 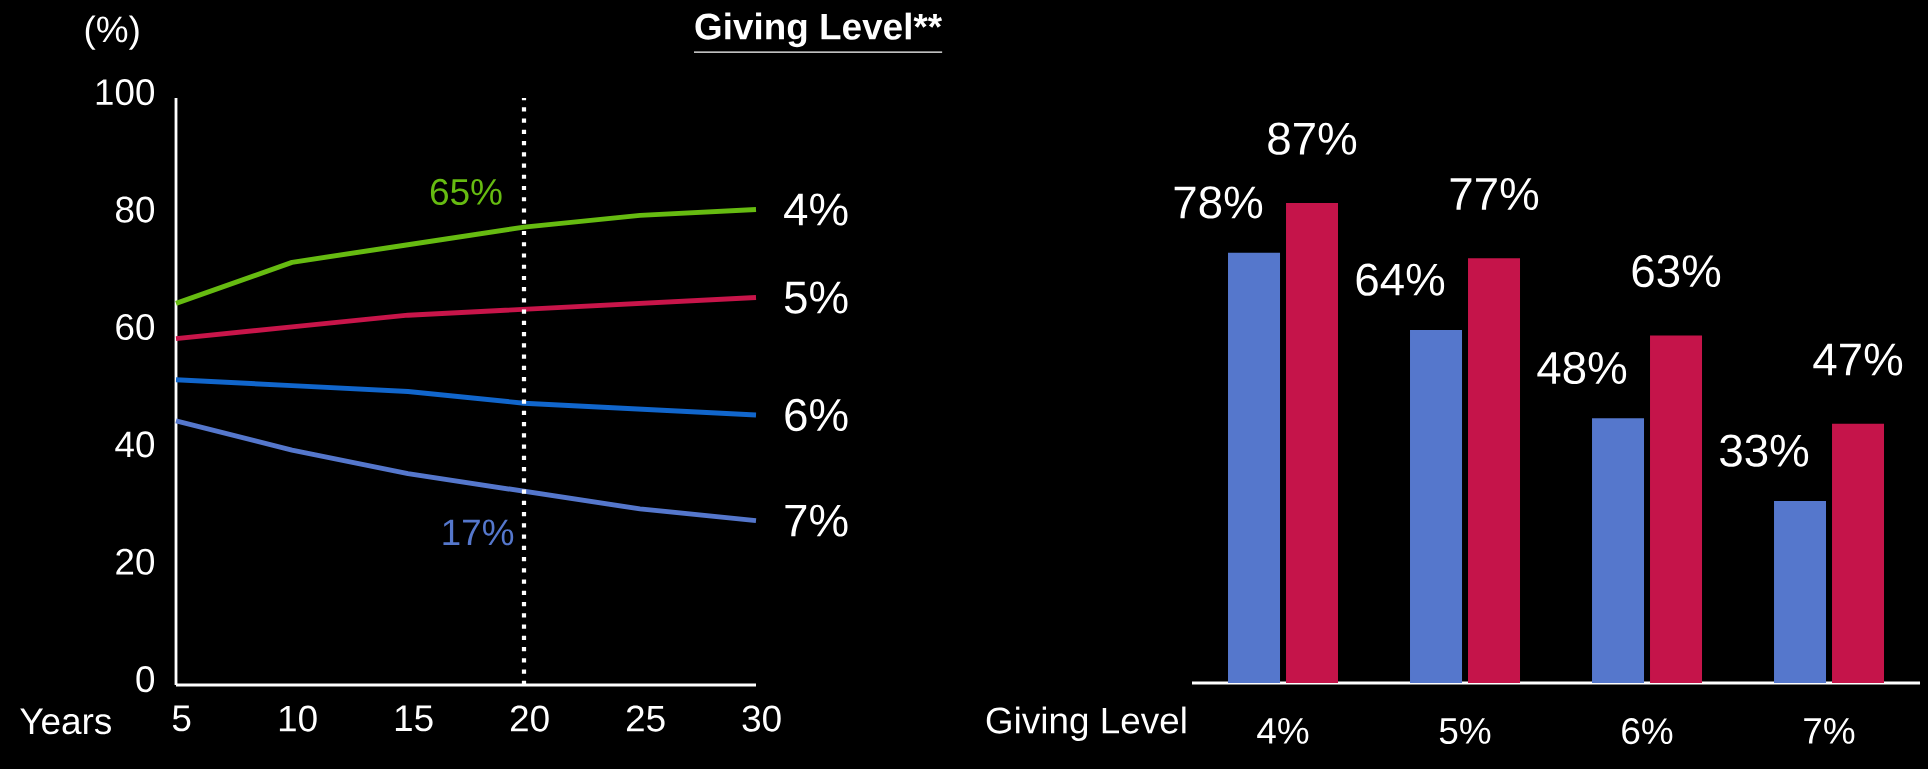 What do you see at coordinates (1283, 731) in the screenshot?
I see `x-tick-label: 4%` at bounding box center [1283, 731].